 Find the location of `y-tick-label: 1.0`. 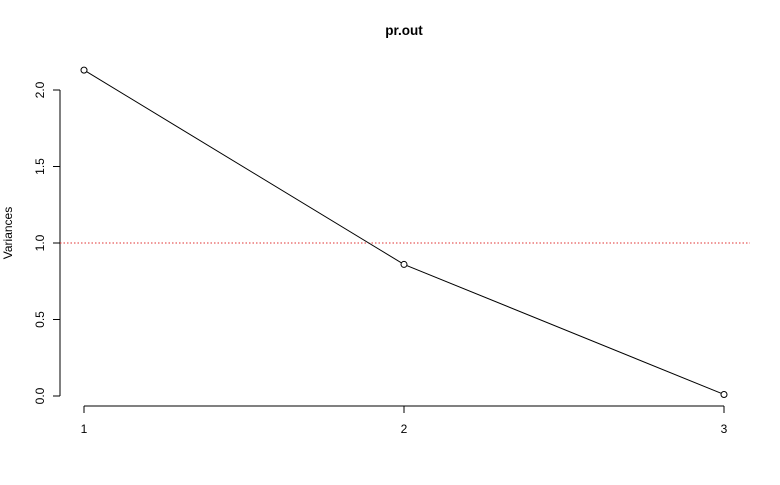

y-tick-label: 1.0 is located at coordinates (40, 242).